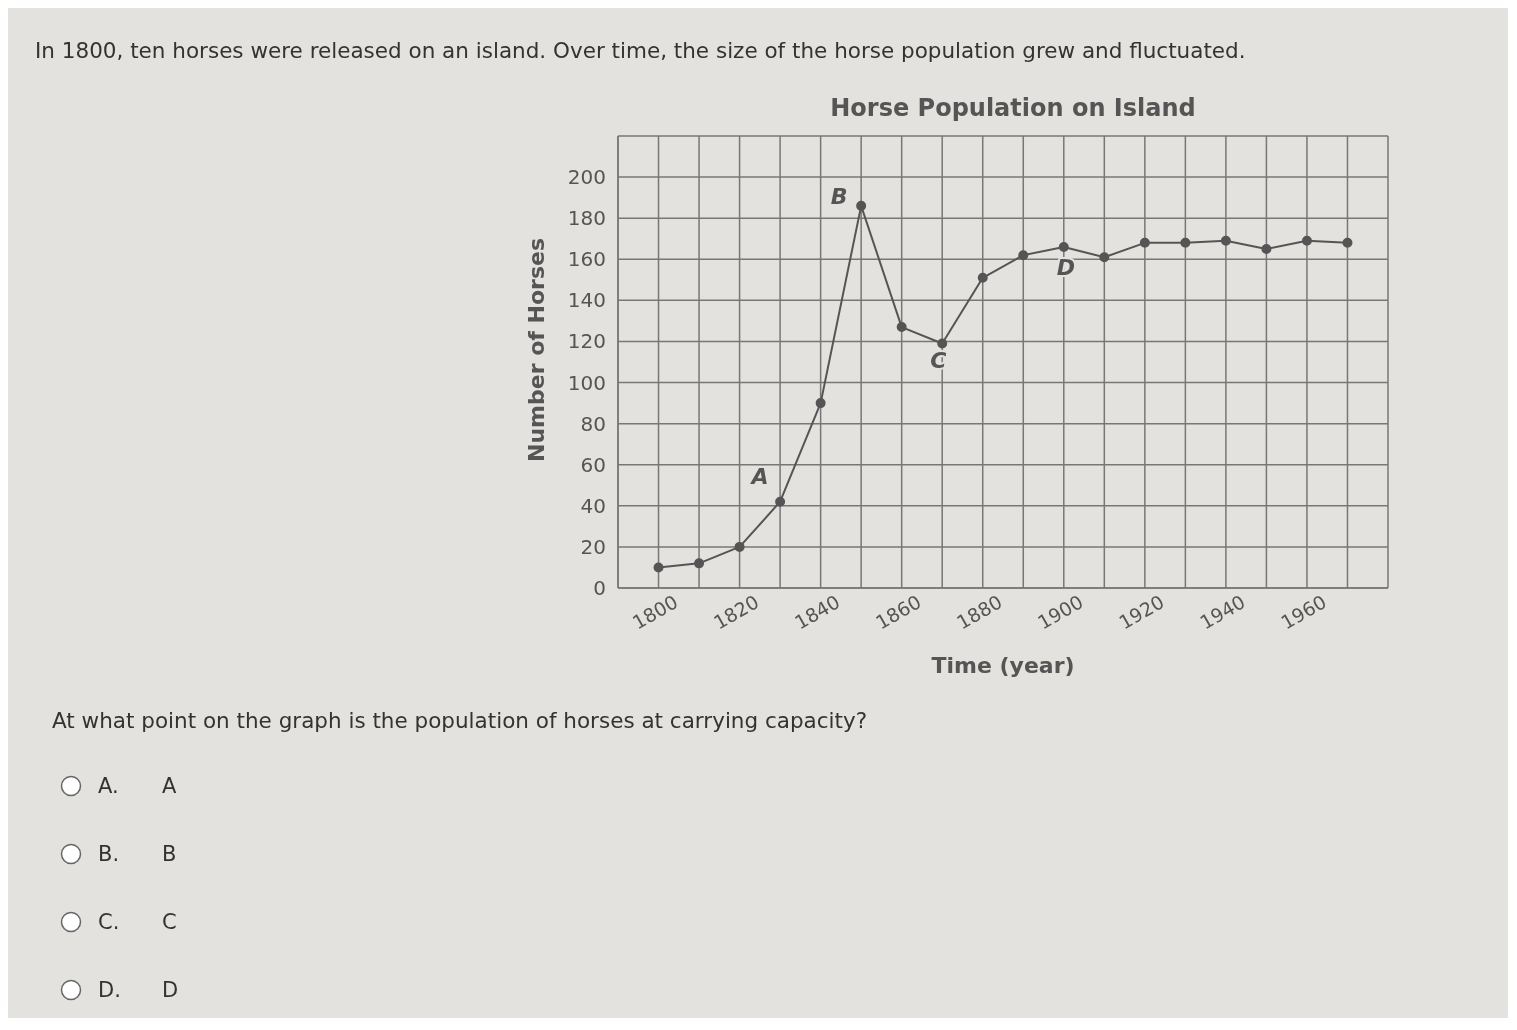 The image size is (1517, 1030). Describe the element at coordinates (169, 922) in the screenshot. I see `text: C` at that location.